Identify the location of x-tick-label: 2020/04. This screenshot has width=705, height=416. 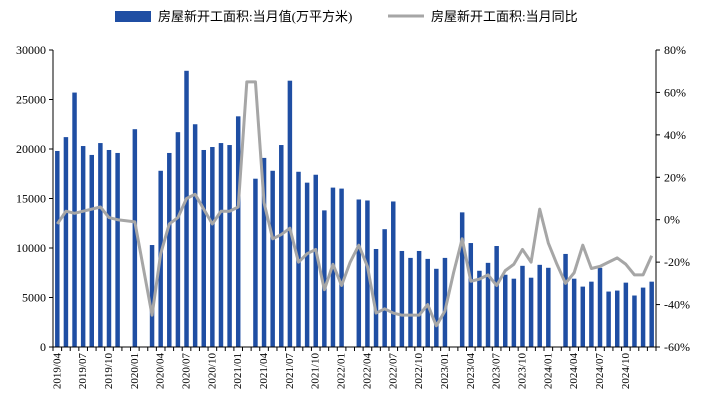
(161, 371).